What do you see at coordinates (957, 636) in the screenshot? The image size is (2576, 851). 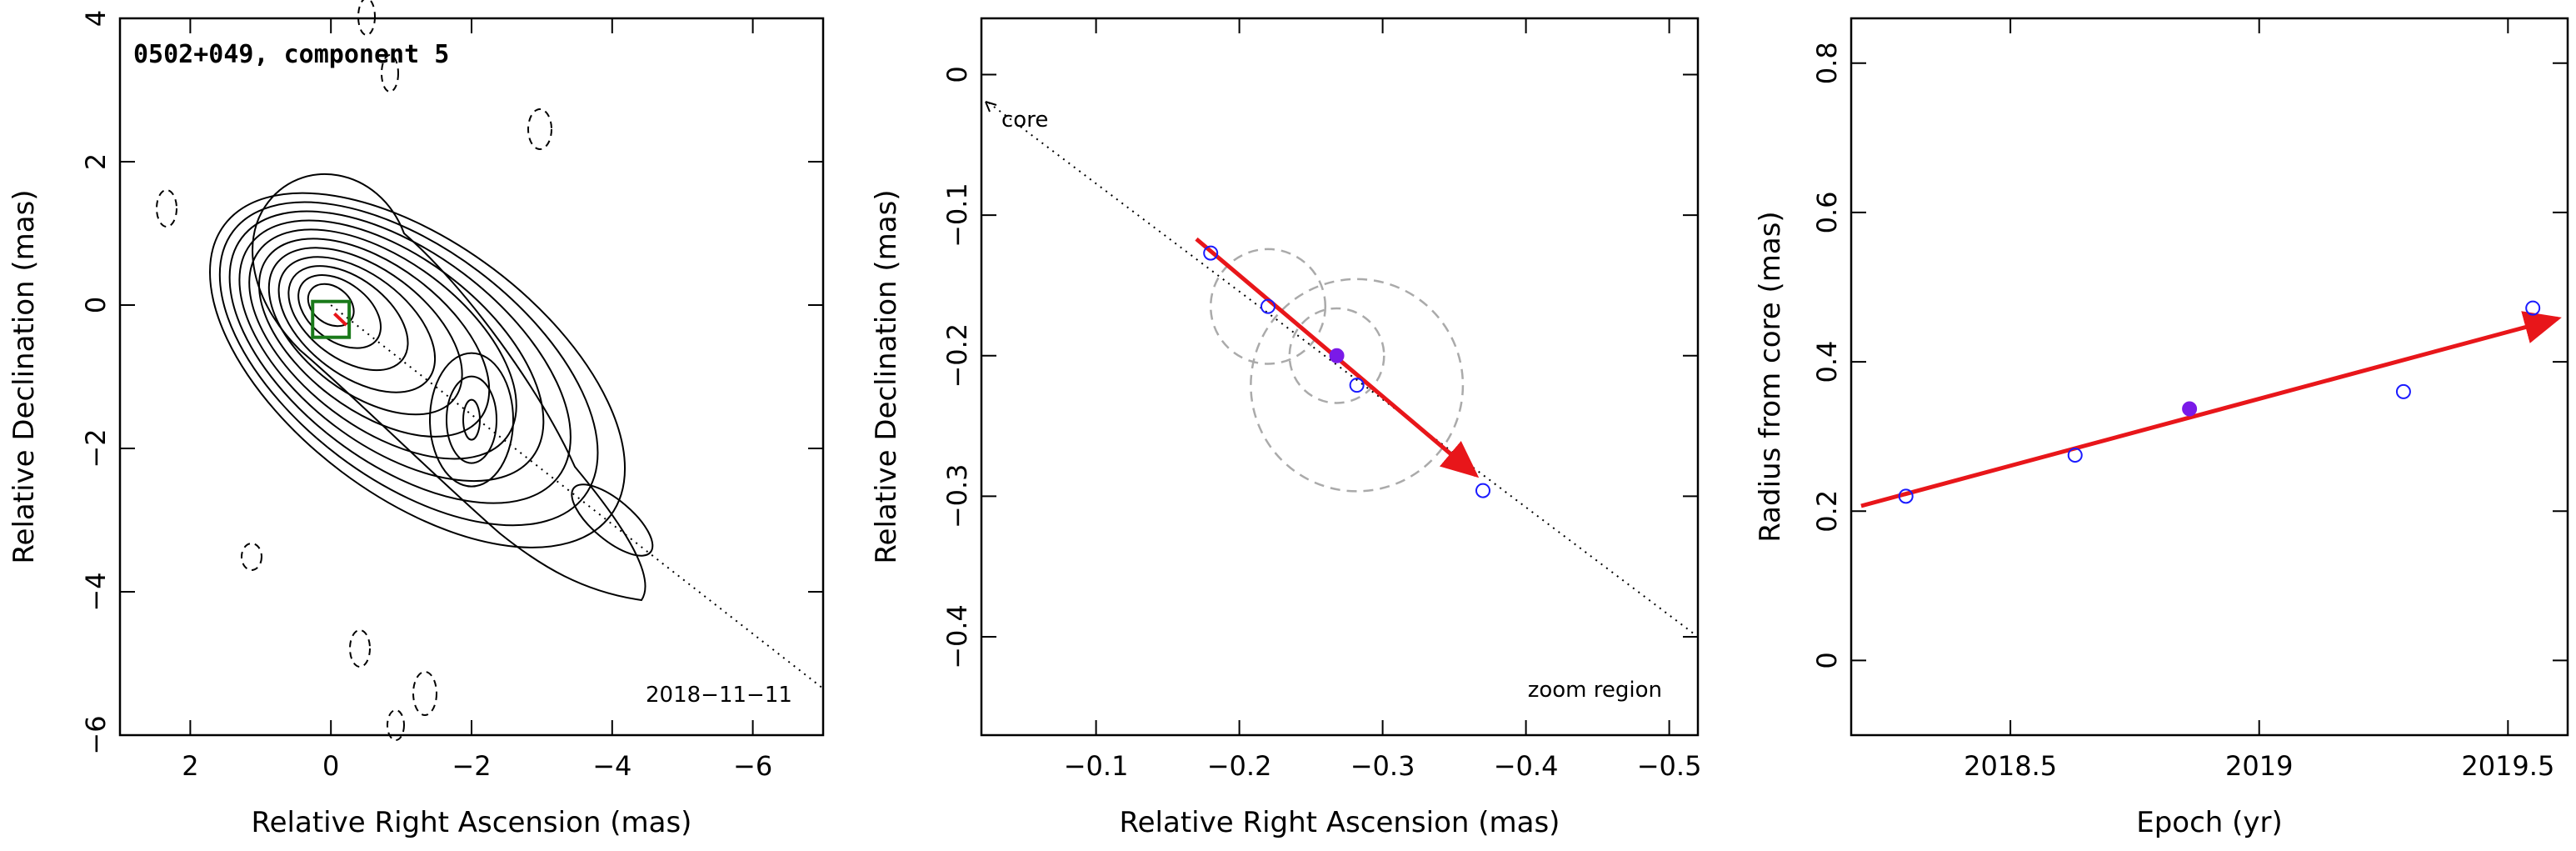 I see `middle-ytick-label: −0.4` at bounding box center [957, 636].